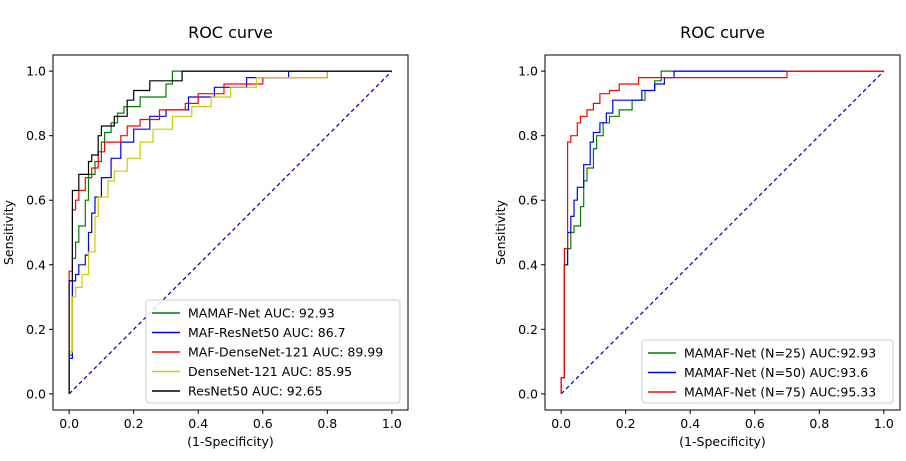 The width and height of the screenshot is (906, 461). What do you see at coordinates (261, 313) in the screenshot?
I see `legend-entry: MAMAF-Net AUC: 92.93` at bounding box center [261, 313].